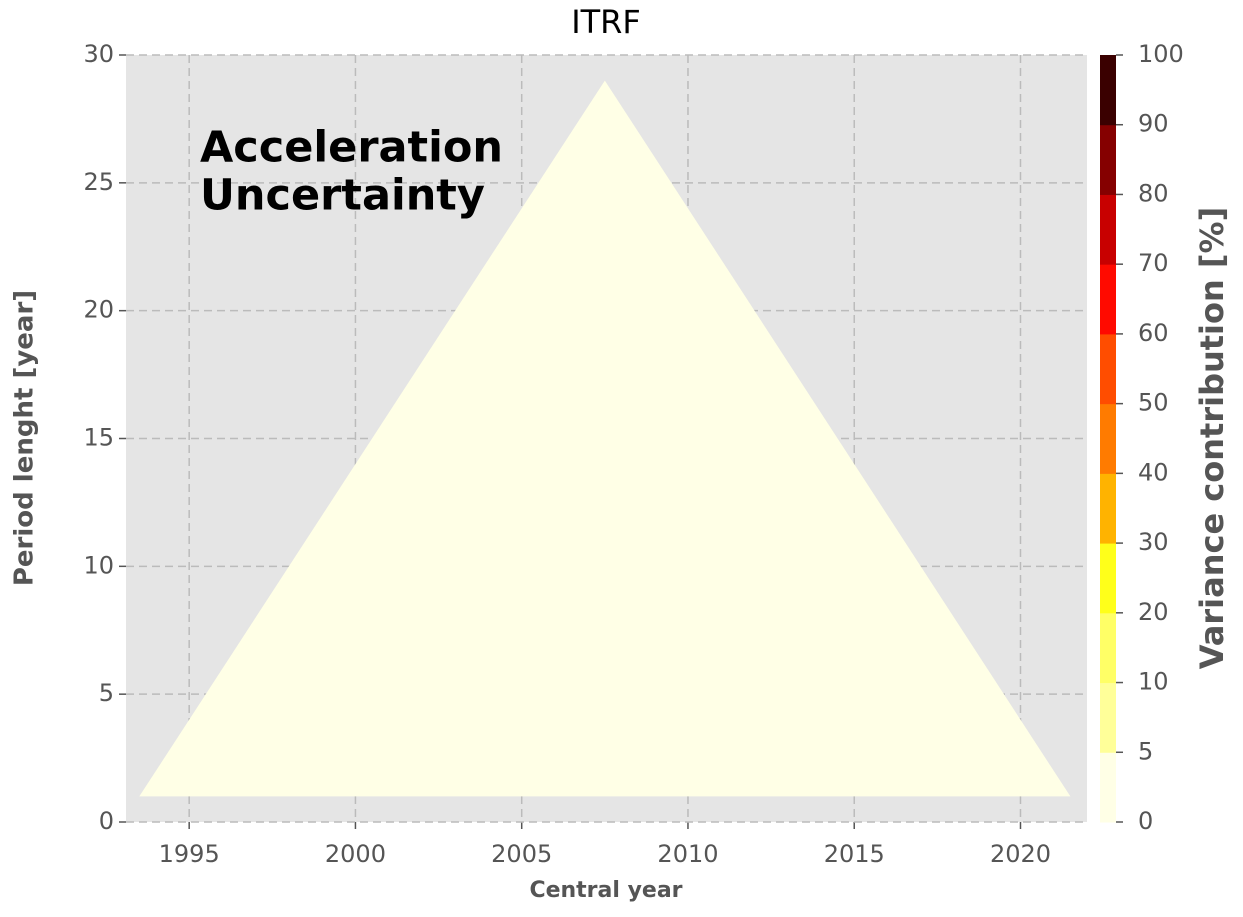 The height and width of the screenshot is (917, 1243). What do you see at coordinates (1153, 612) in the screenshot?
I see `colorbar-tick-label: 20` at bounding box center [1153, 612].